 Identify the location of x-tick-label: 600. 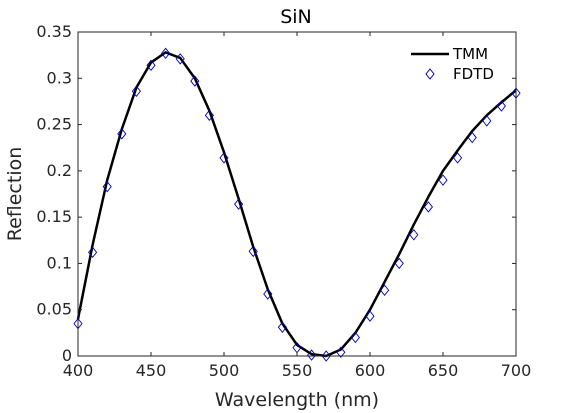
(370, 370).